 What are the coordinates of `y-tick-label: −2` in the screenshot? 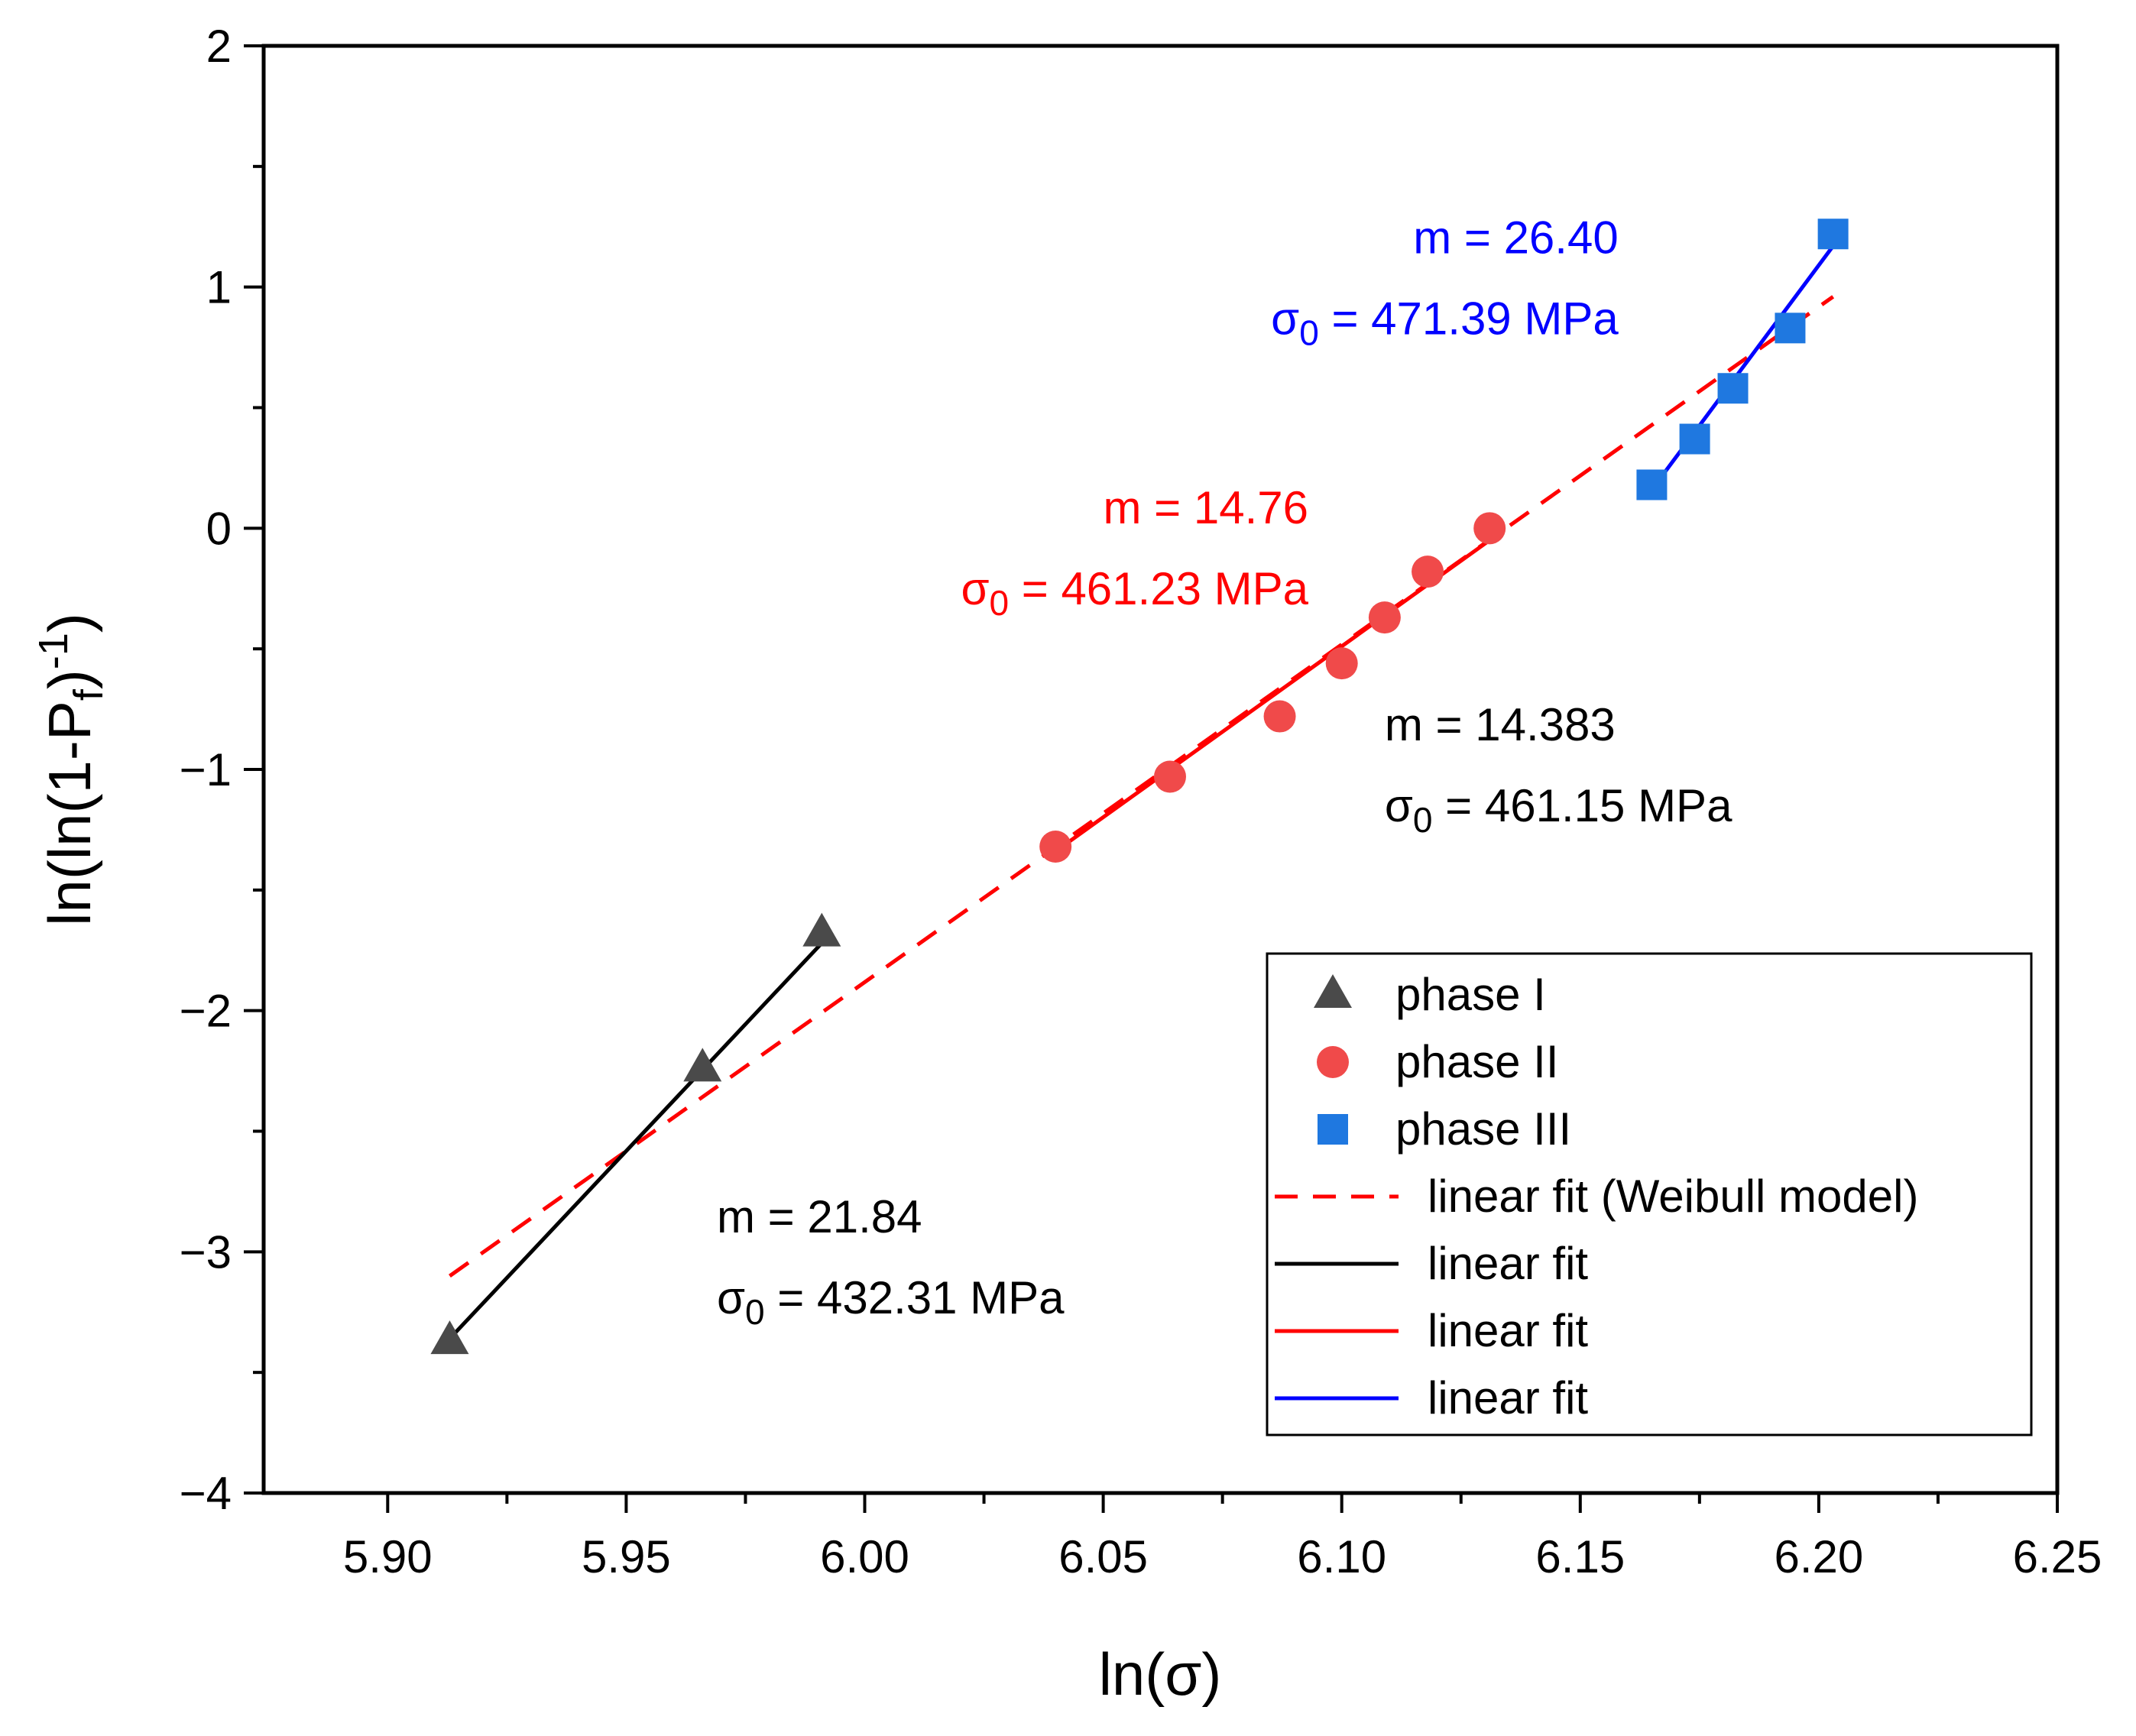 It's located at (206, 1012).